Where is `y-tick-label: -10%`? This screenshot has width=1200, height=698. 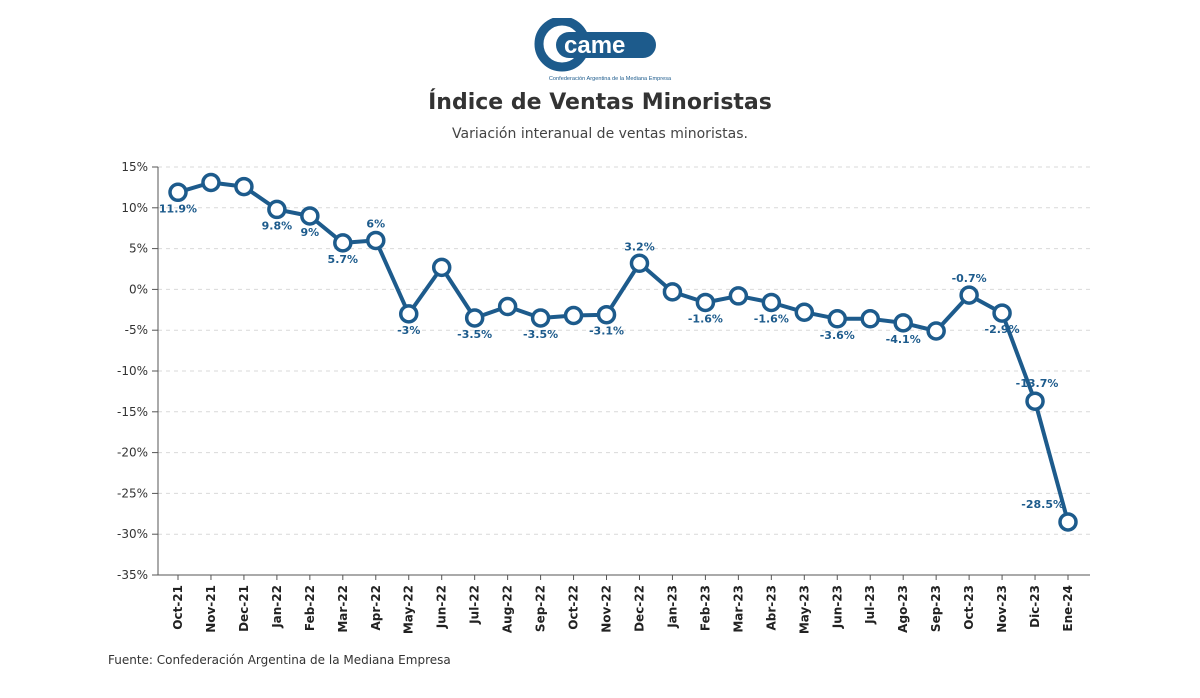
y-tick-label: -10% is located at coordinates (132, 371).